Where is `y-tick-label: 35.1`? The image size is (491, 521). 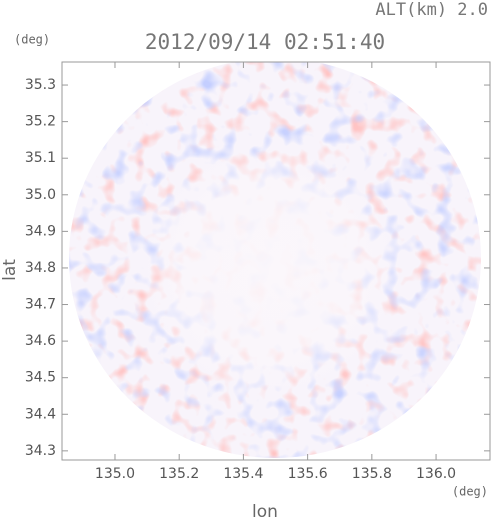
y-tick-label: 35.1 is located at coordinates (40, 158).